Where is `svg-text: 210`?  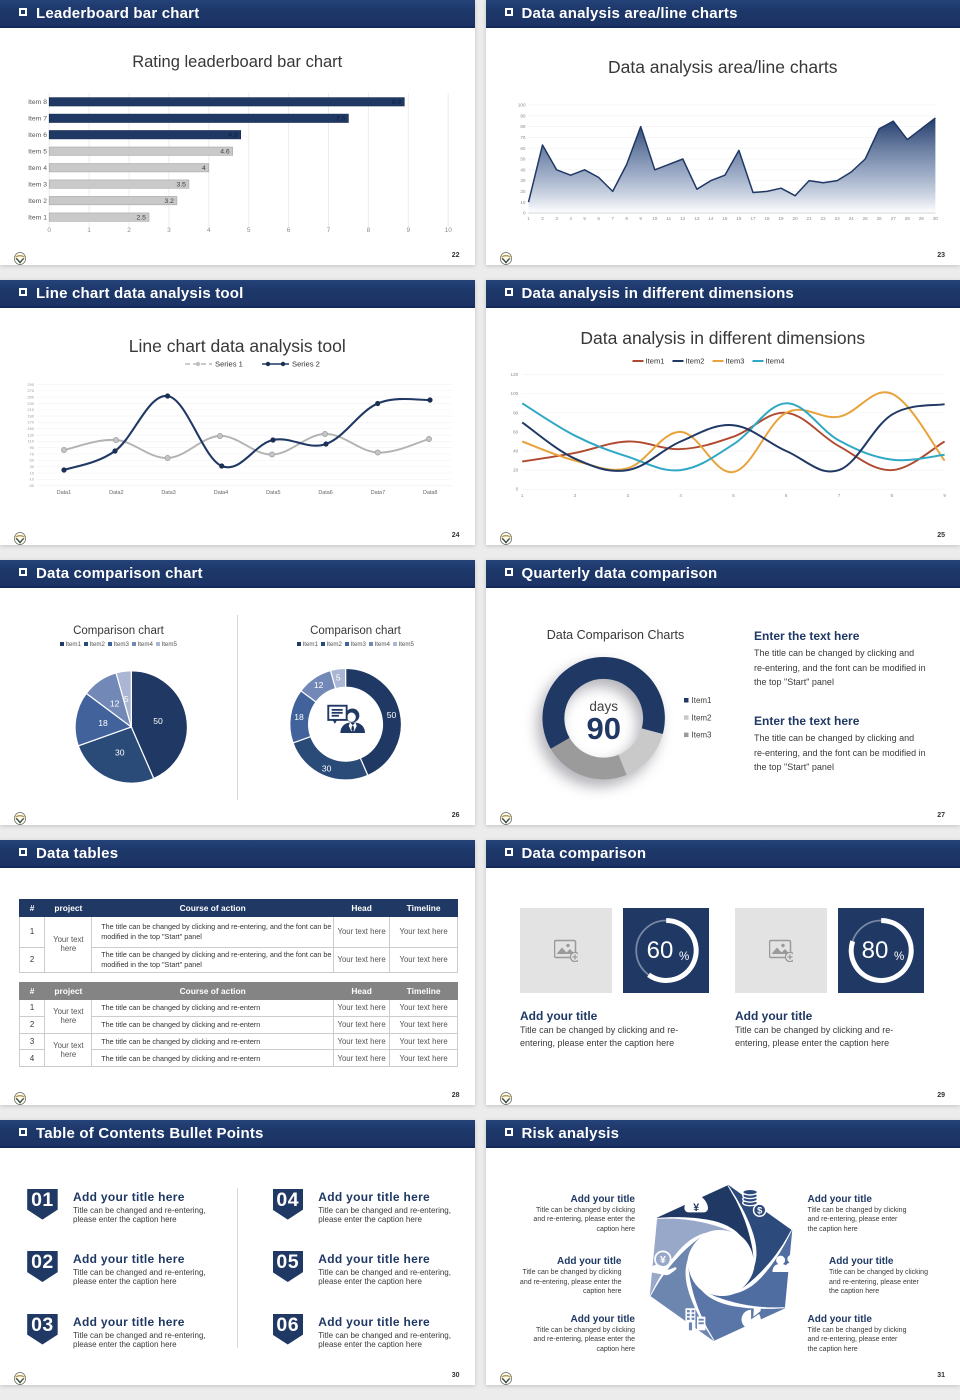
svg-text: 210 is located at coordinates (30, 409).